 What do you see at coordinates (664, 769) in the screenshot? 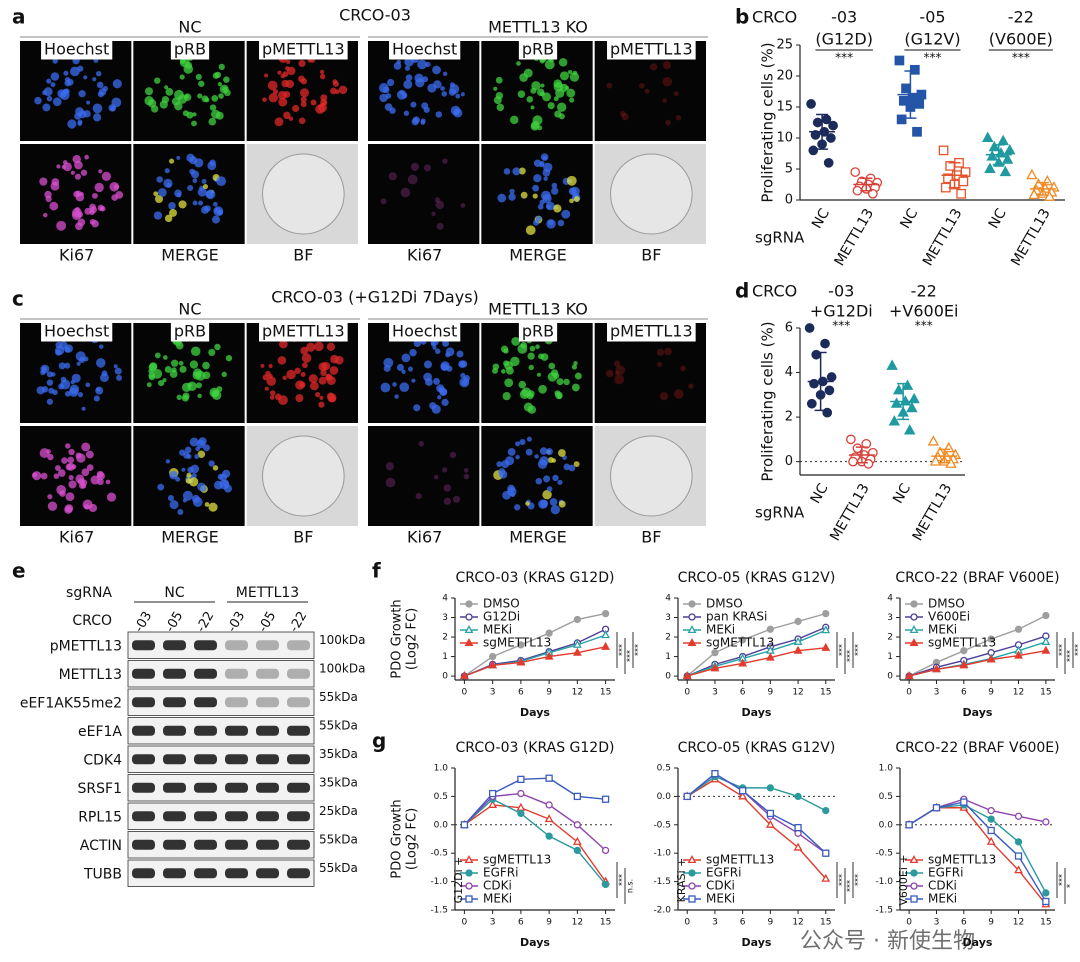
I see `y-tick-label: 0.5` at bounding box center [664, 769].